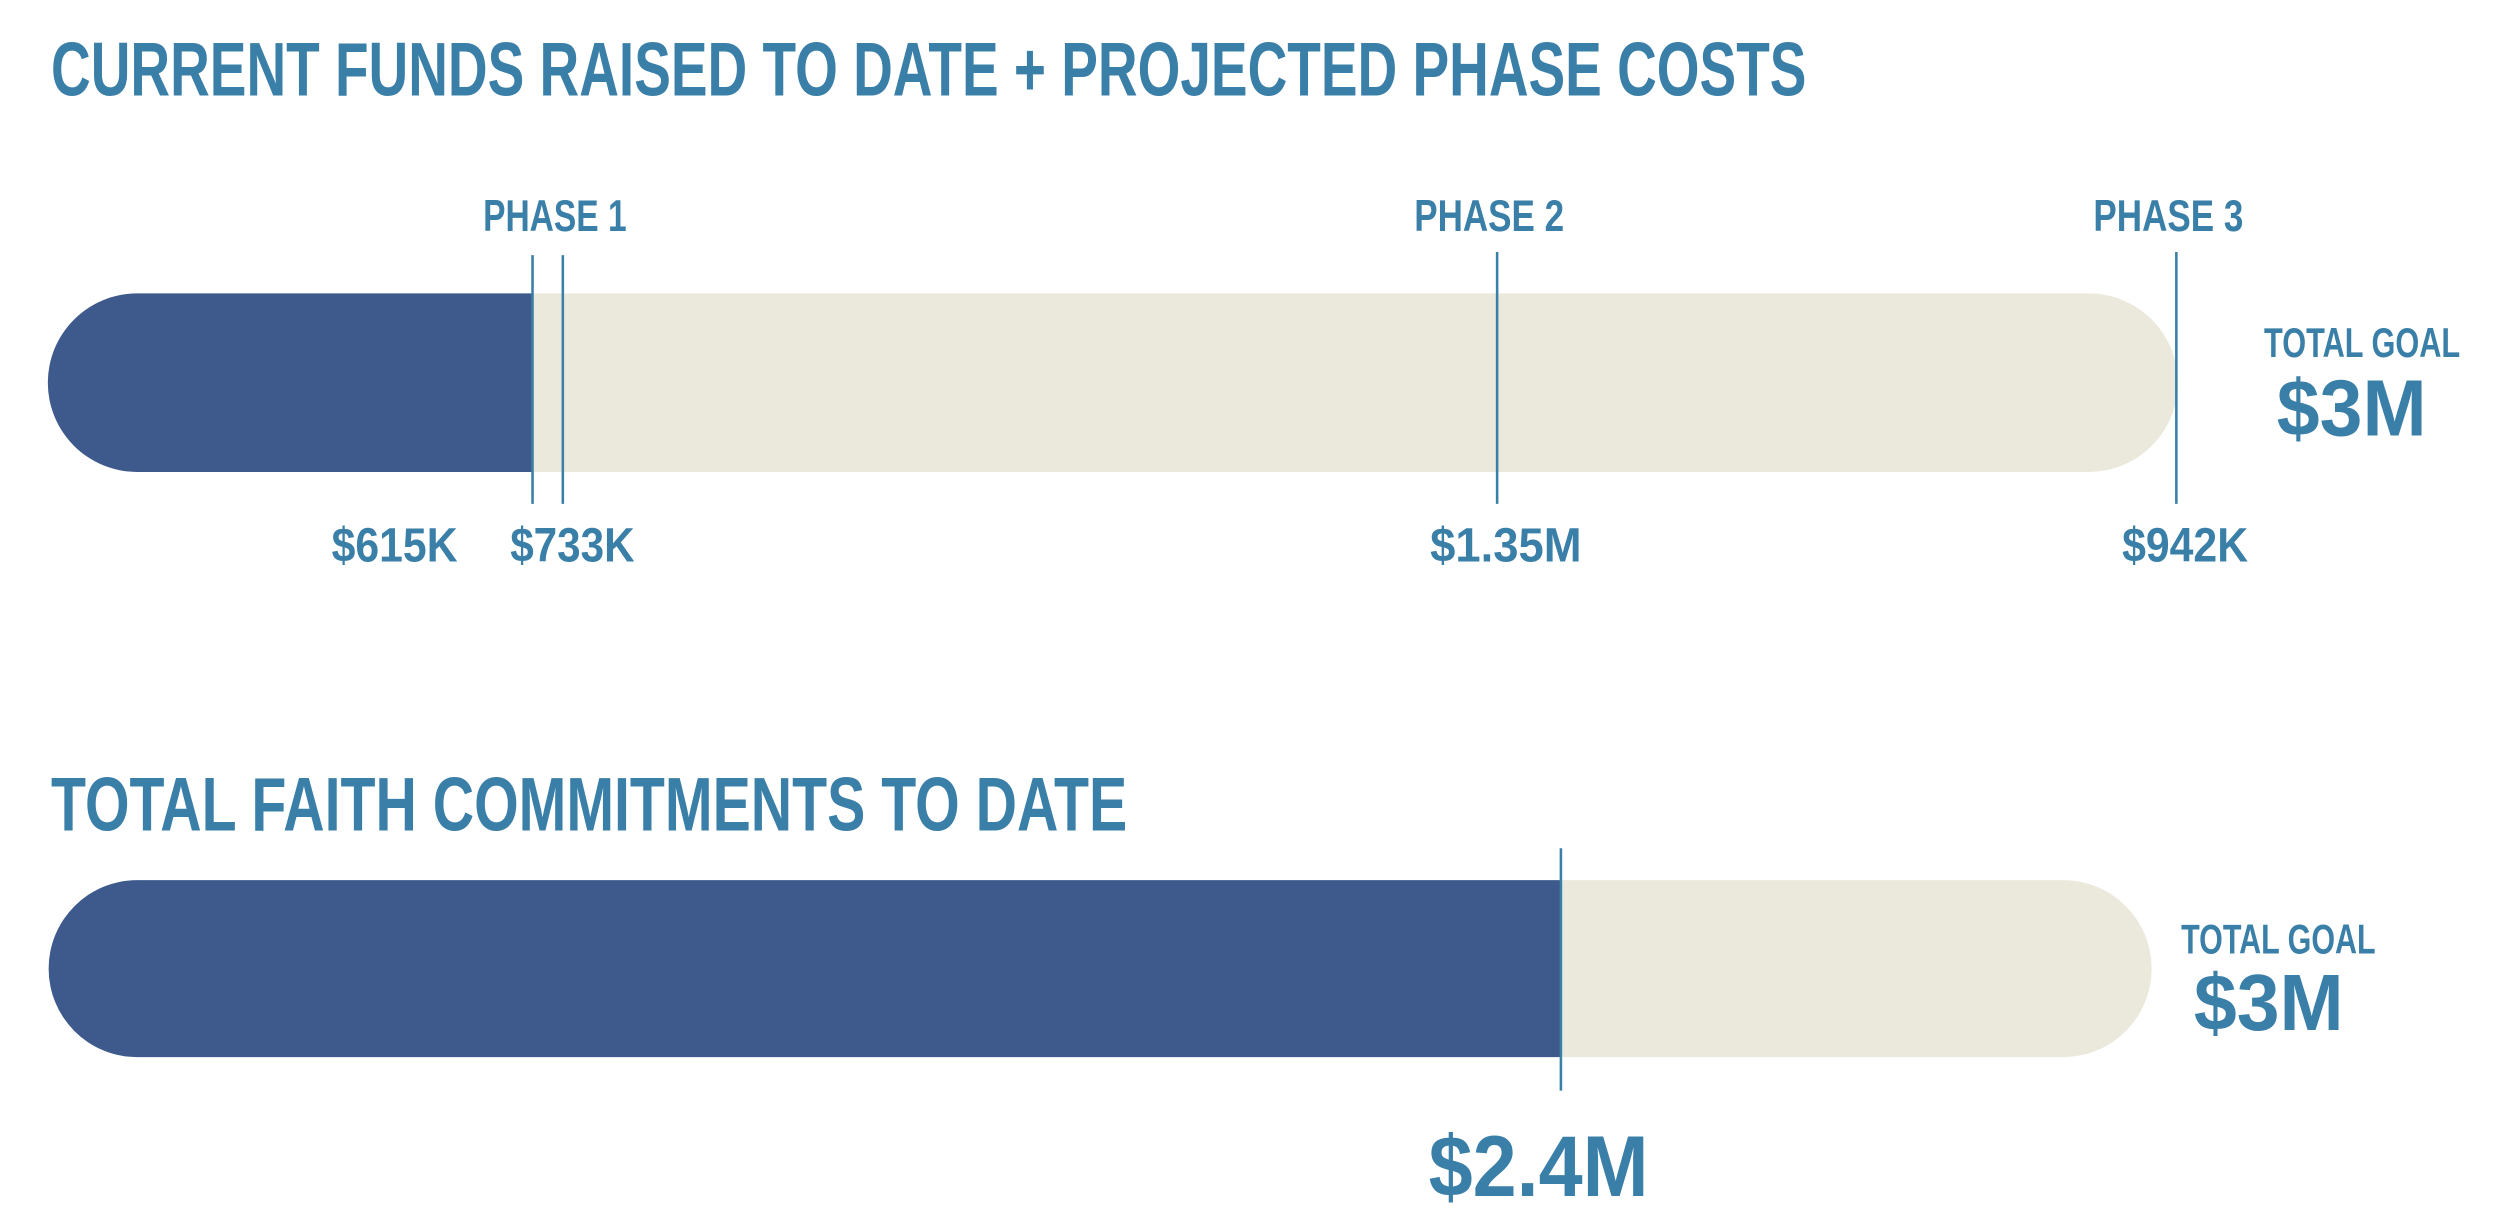 The height and width of the screenshot is (1230, 2500). I want to click on section-title: TOTAL FAITH COMMITMENTS TO DATE, so click(589, 805).